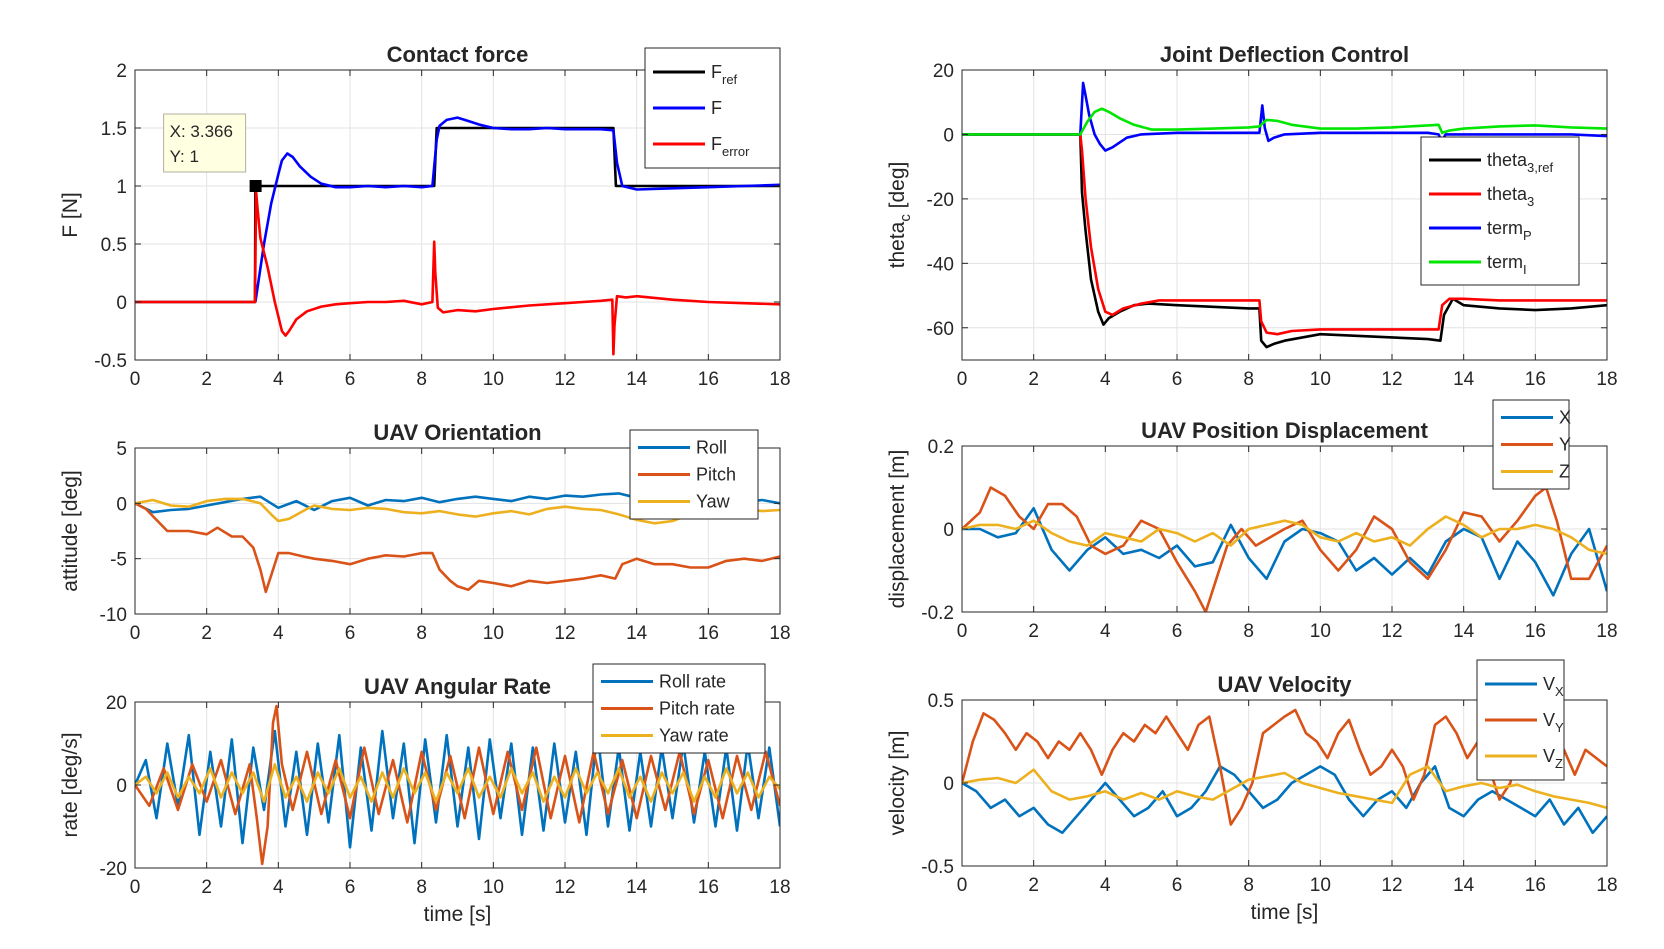 The width and height of the screenshot is (1664, 949). What do you see at coordinates (1284, 787) in the screenshot?
I see `series-line-v-z` at bounding box center [1284, 787].